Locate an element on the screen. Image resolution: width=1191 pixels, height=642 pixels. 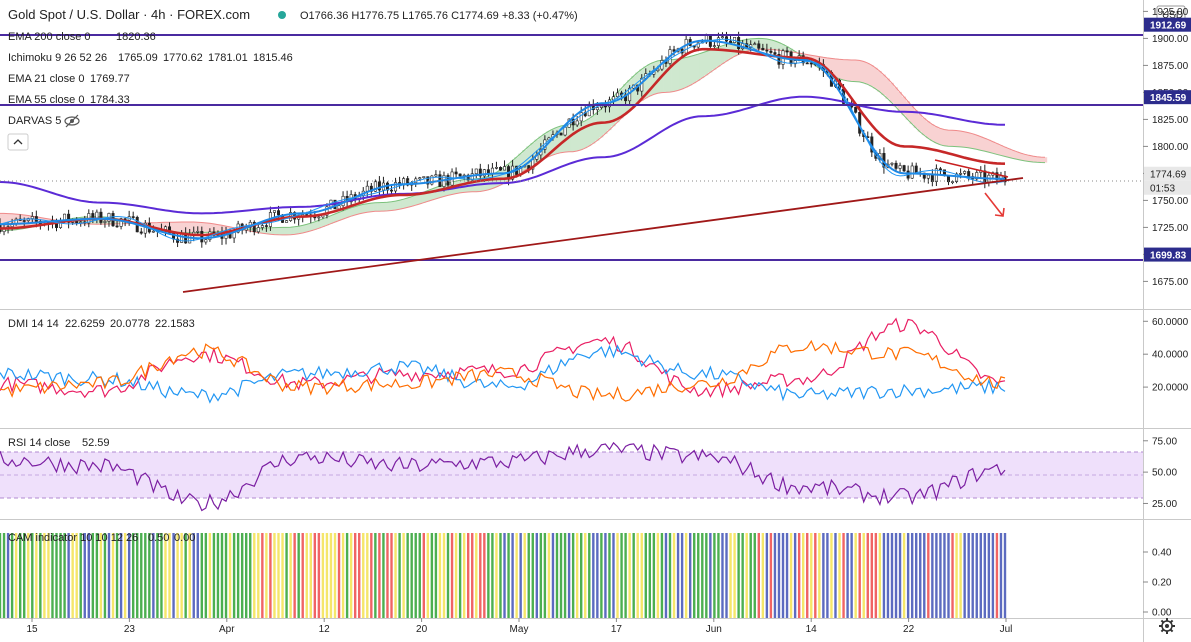
price-tag-label: 01:53 is located at coordinates (1162, 189).